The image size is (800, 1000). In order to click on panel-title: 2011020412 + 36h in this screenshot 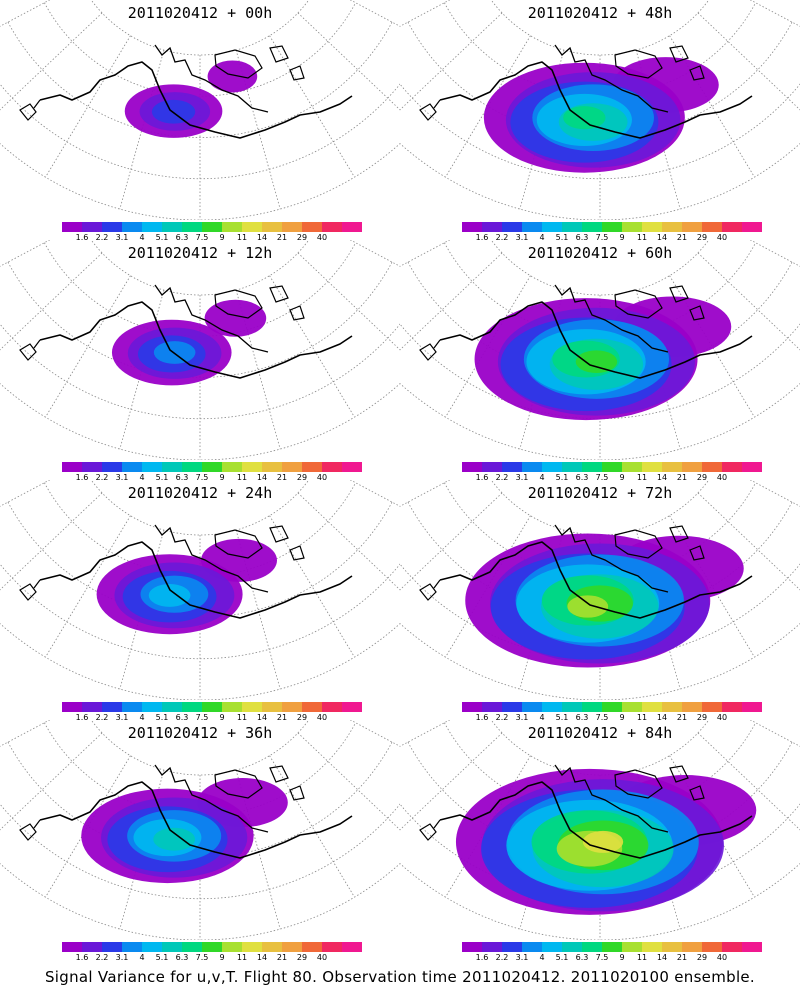, I will do `click(200, 733)`.